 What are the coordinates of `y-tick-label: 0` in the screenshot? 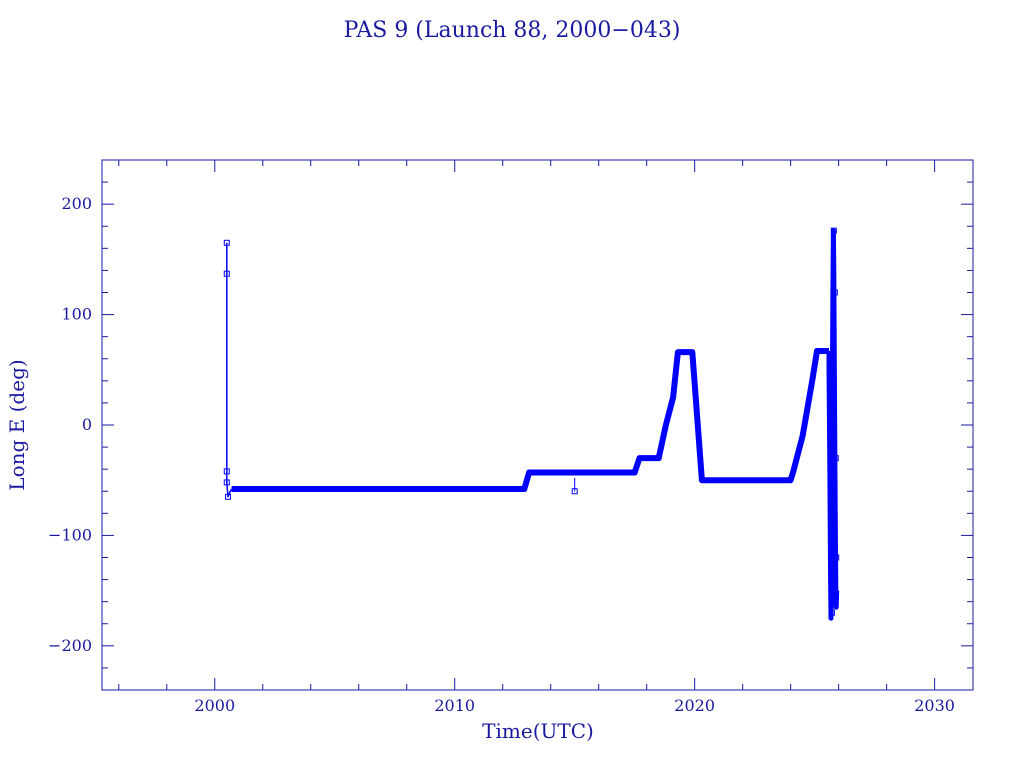 It's located at (87, 424).